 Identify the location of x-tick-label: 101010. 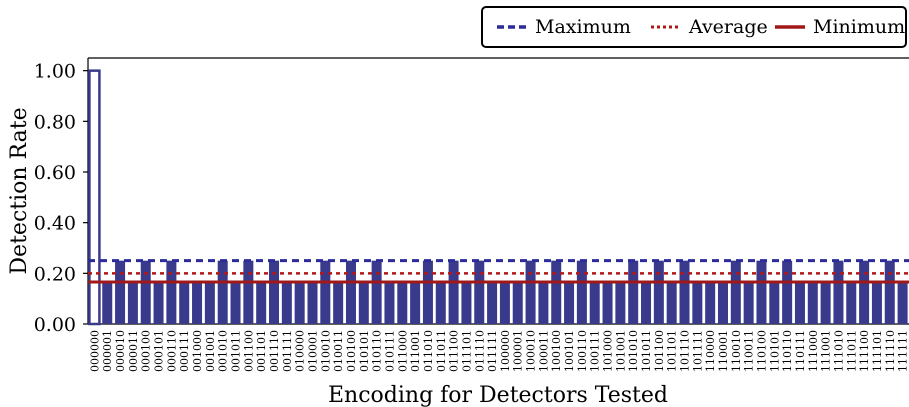
(633, 351).